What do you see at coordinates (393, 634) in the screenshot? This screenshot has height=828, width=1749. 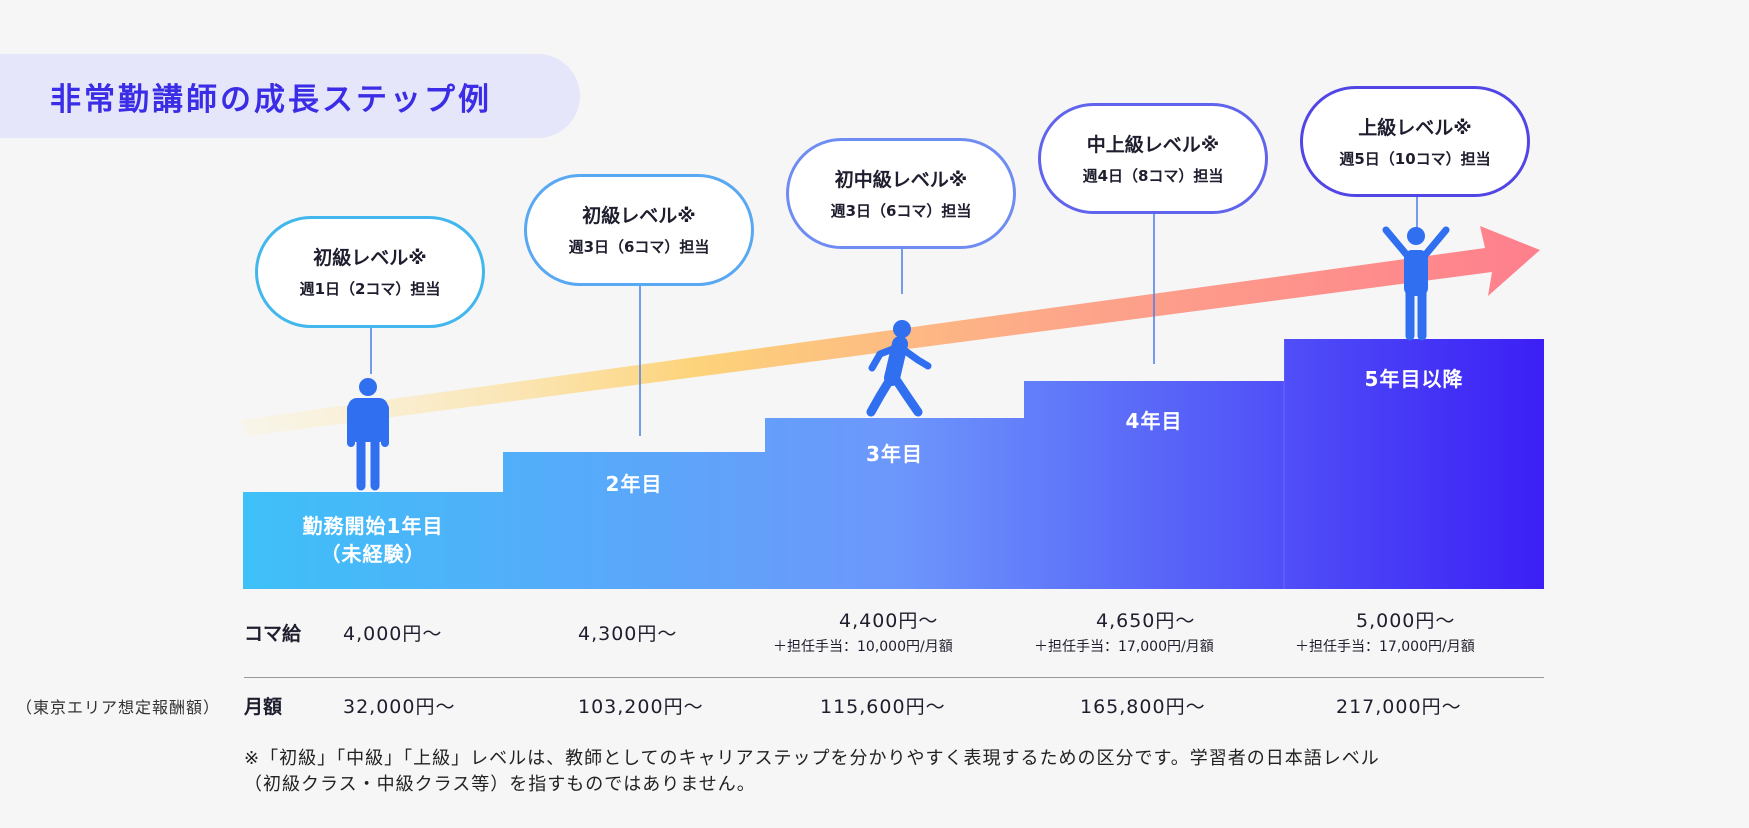 I see `koma-pay-1: 4,000円〜` at bounding box center [393, 634].